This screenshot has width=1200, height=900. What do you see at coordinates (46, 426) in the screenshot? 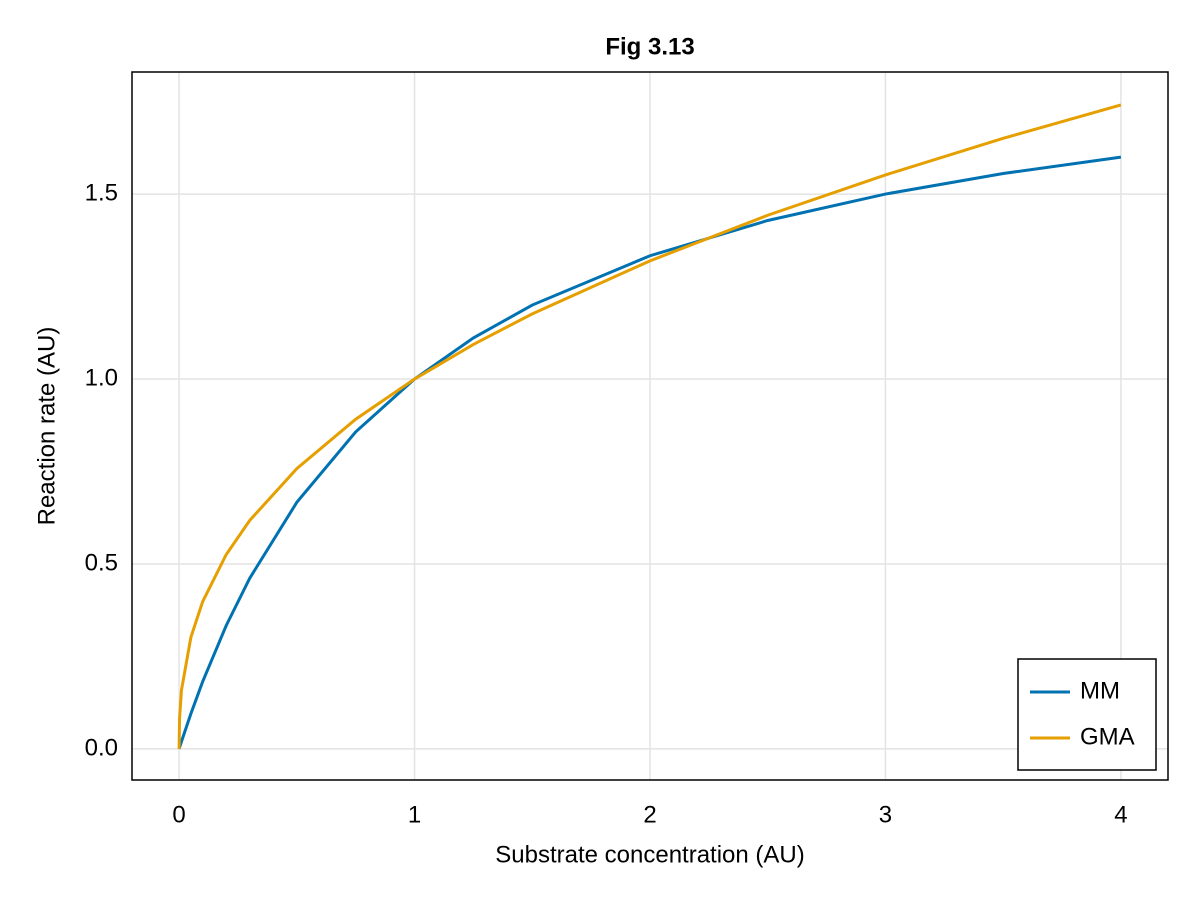
I see `y-axis-label: Reaction rate (AU)` at bounding box center [46, 426].